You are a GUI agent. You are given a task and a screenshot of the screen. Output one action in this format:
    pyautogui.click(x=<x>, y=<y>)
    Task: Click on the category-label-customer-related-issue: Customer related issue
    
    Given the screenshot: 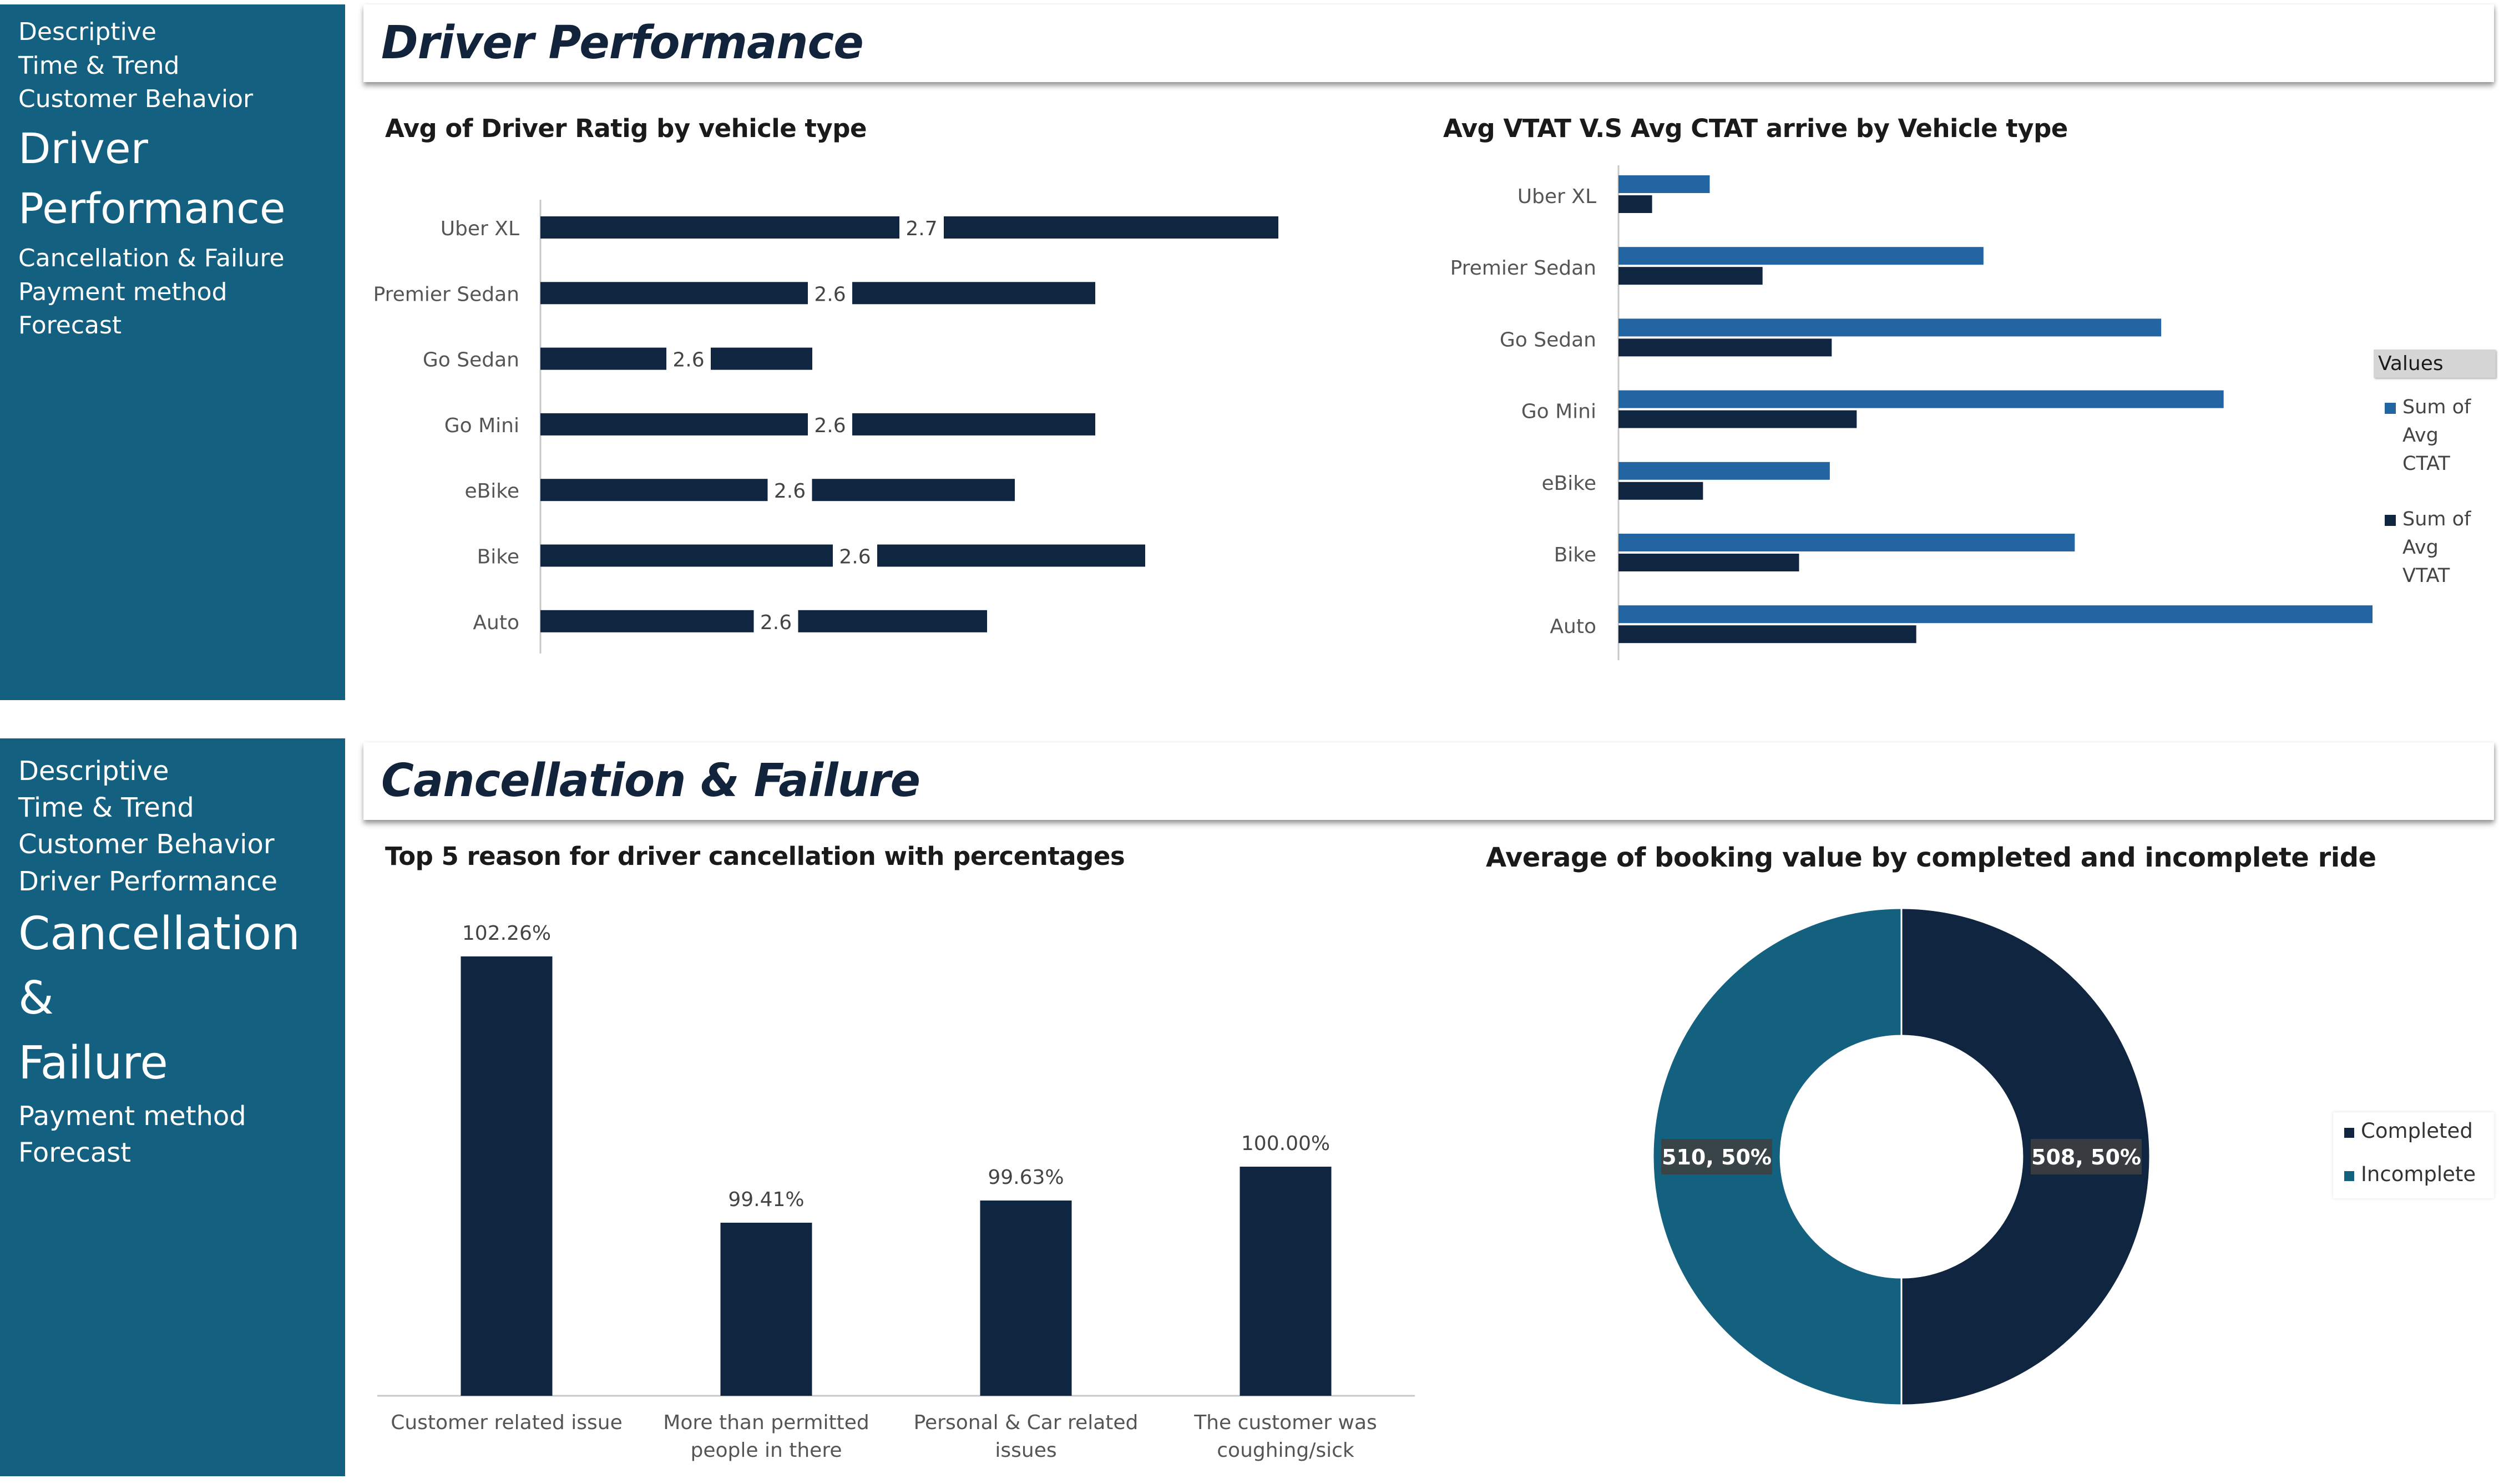 What is the action you would take?
    pyautogui.click(x=507, y=1422)
    